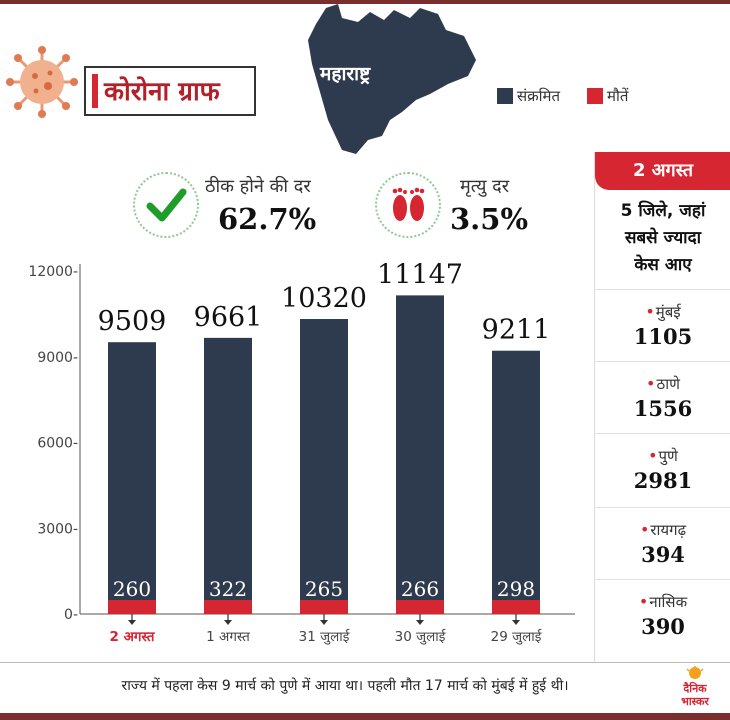 The image size is (730, 720). I want to click on district-name-row: •रायगढ़, so click(662, 530).